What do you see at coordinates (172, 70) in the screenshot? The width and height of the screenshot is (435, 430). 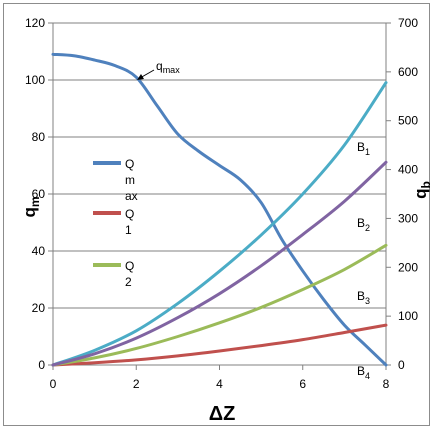 I see `annotation-qmax-sub: max` at bounding box center [172, 70].